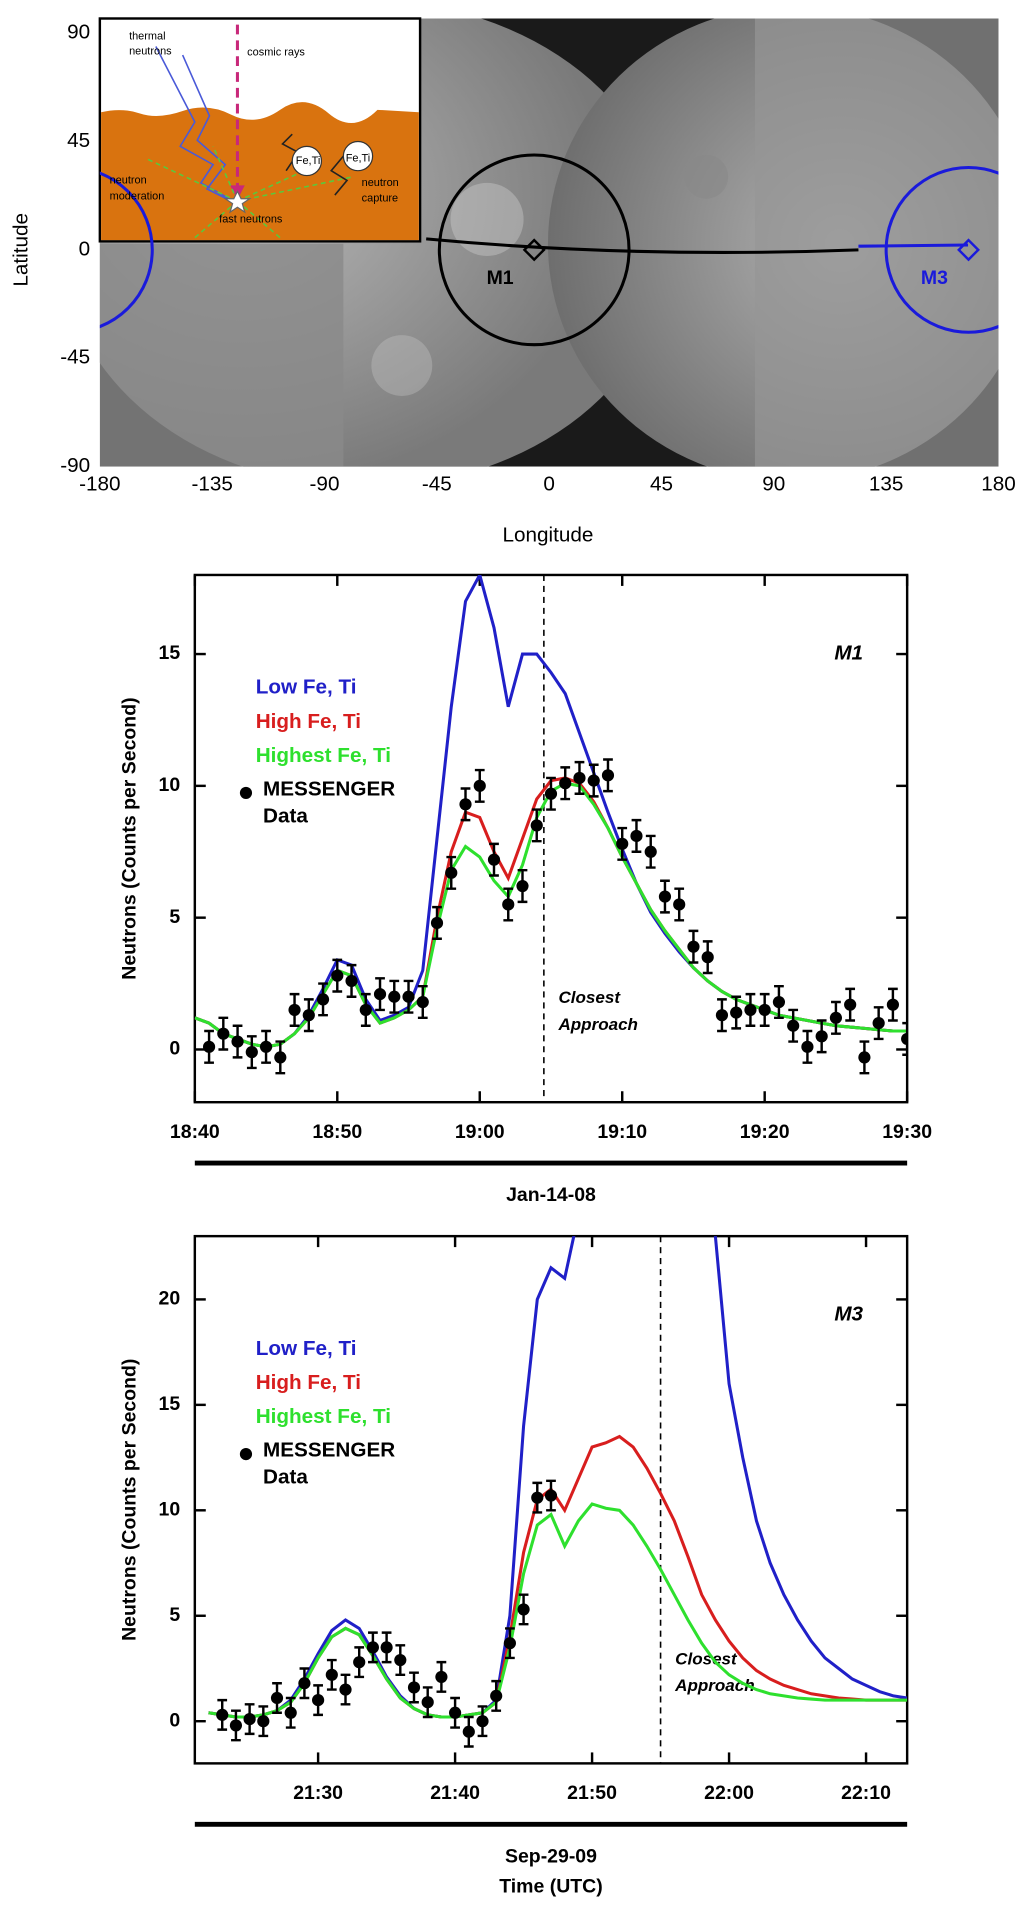  What do you see at coordinates (170, 1299) in the screenshot?
I see `y-tick-label: 20` at bounding box center [170, 1299].